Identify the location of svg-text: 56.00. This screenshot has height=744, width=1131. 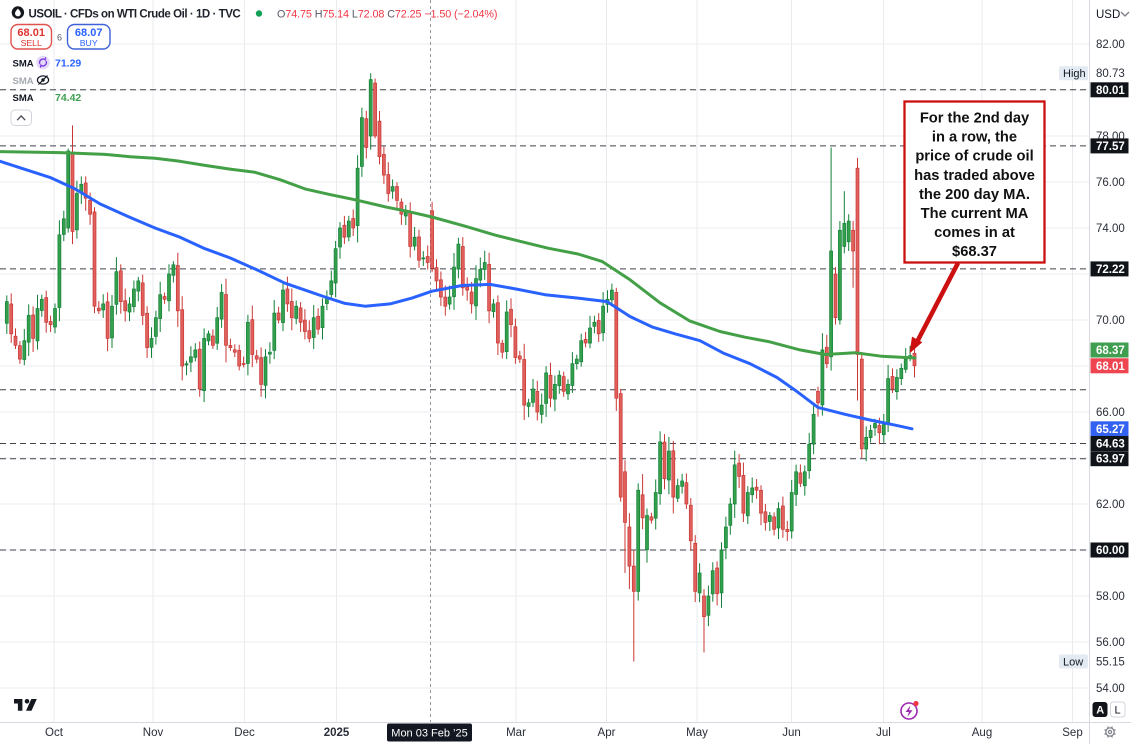
(1110, 643).